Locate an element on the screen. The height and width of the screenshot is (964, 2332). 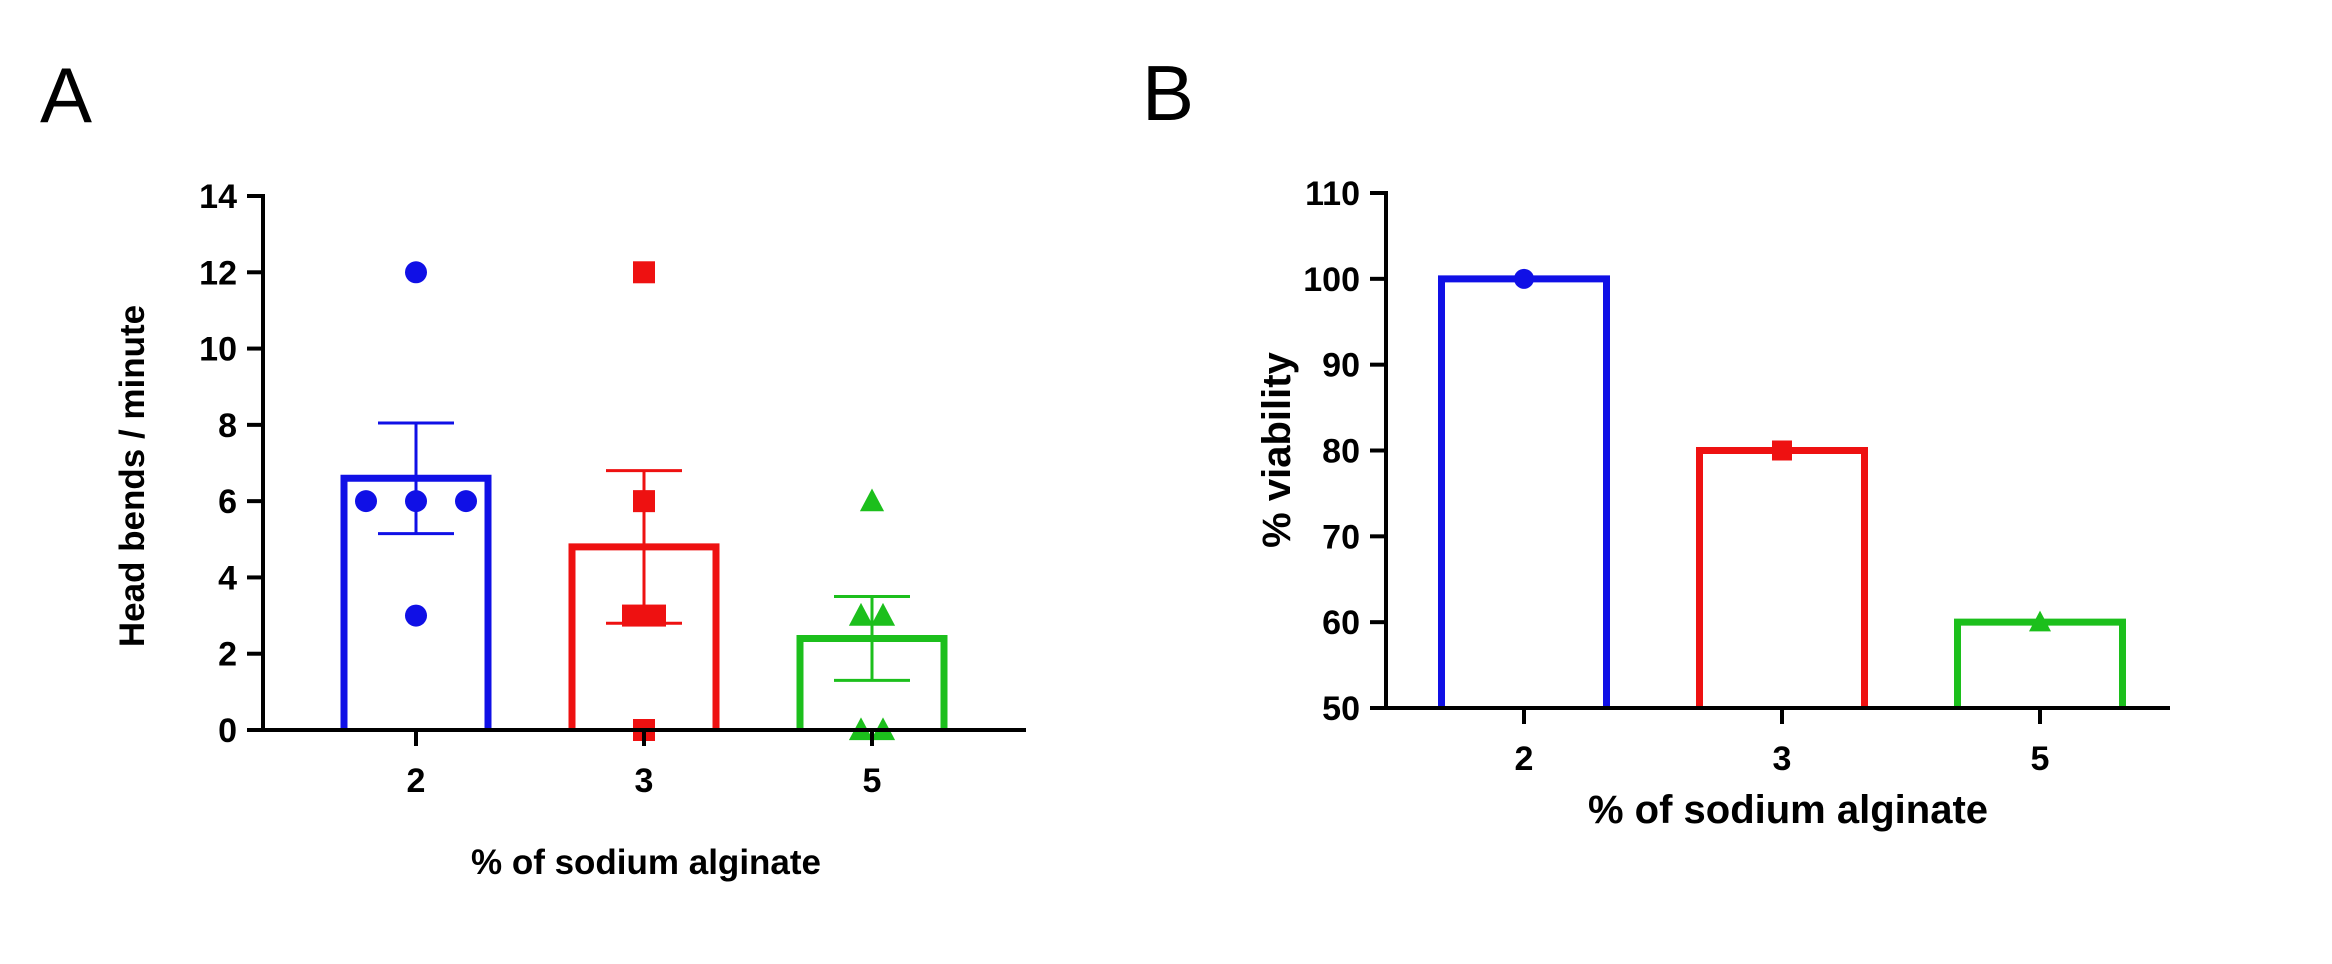
chart-b-y-tick-label-90: 90 is located at coordinates (1341, 366).